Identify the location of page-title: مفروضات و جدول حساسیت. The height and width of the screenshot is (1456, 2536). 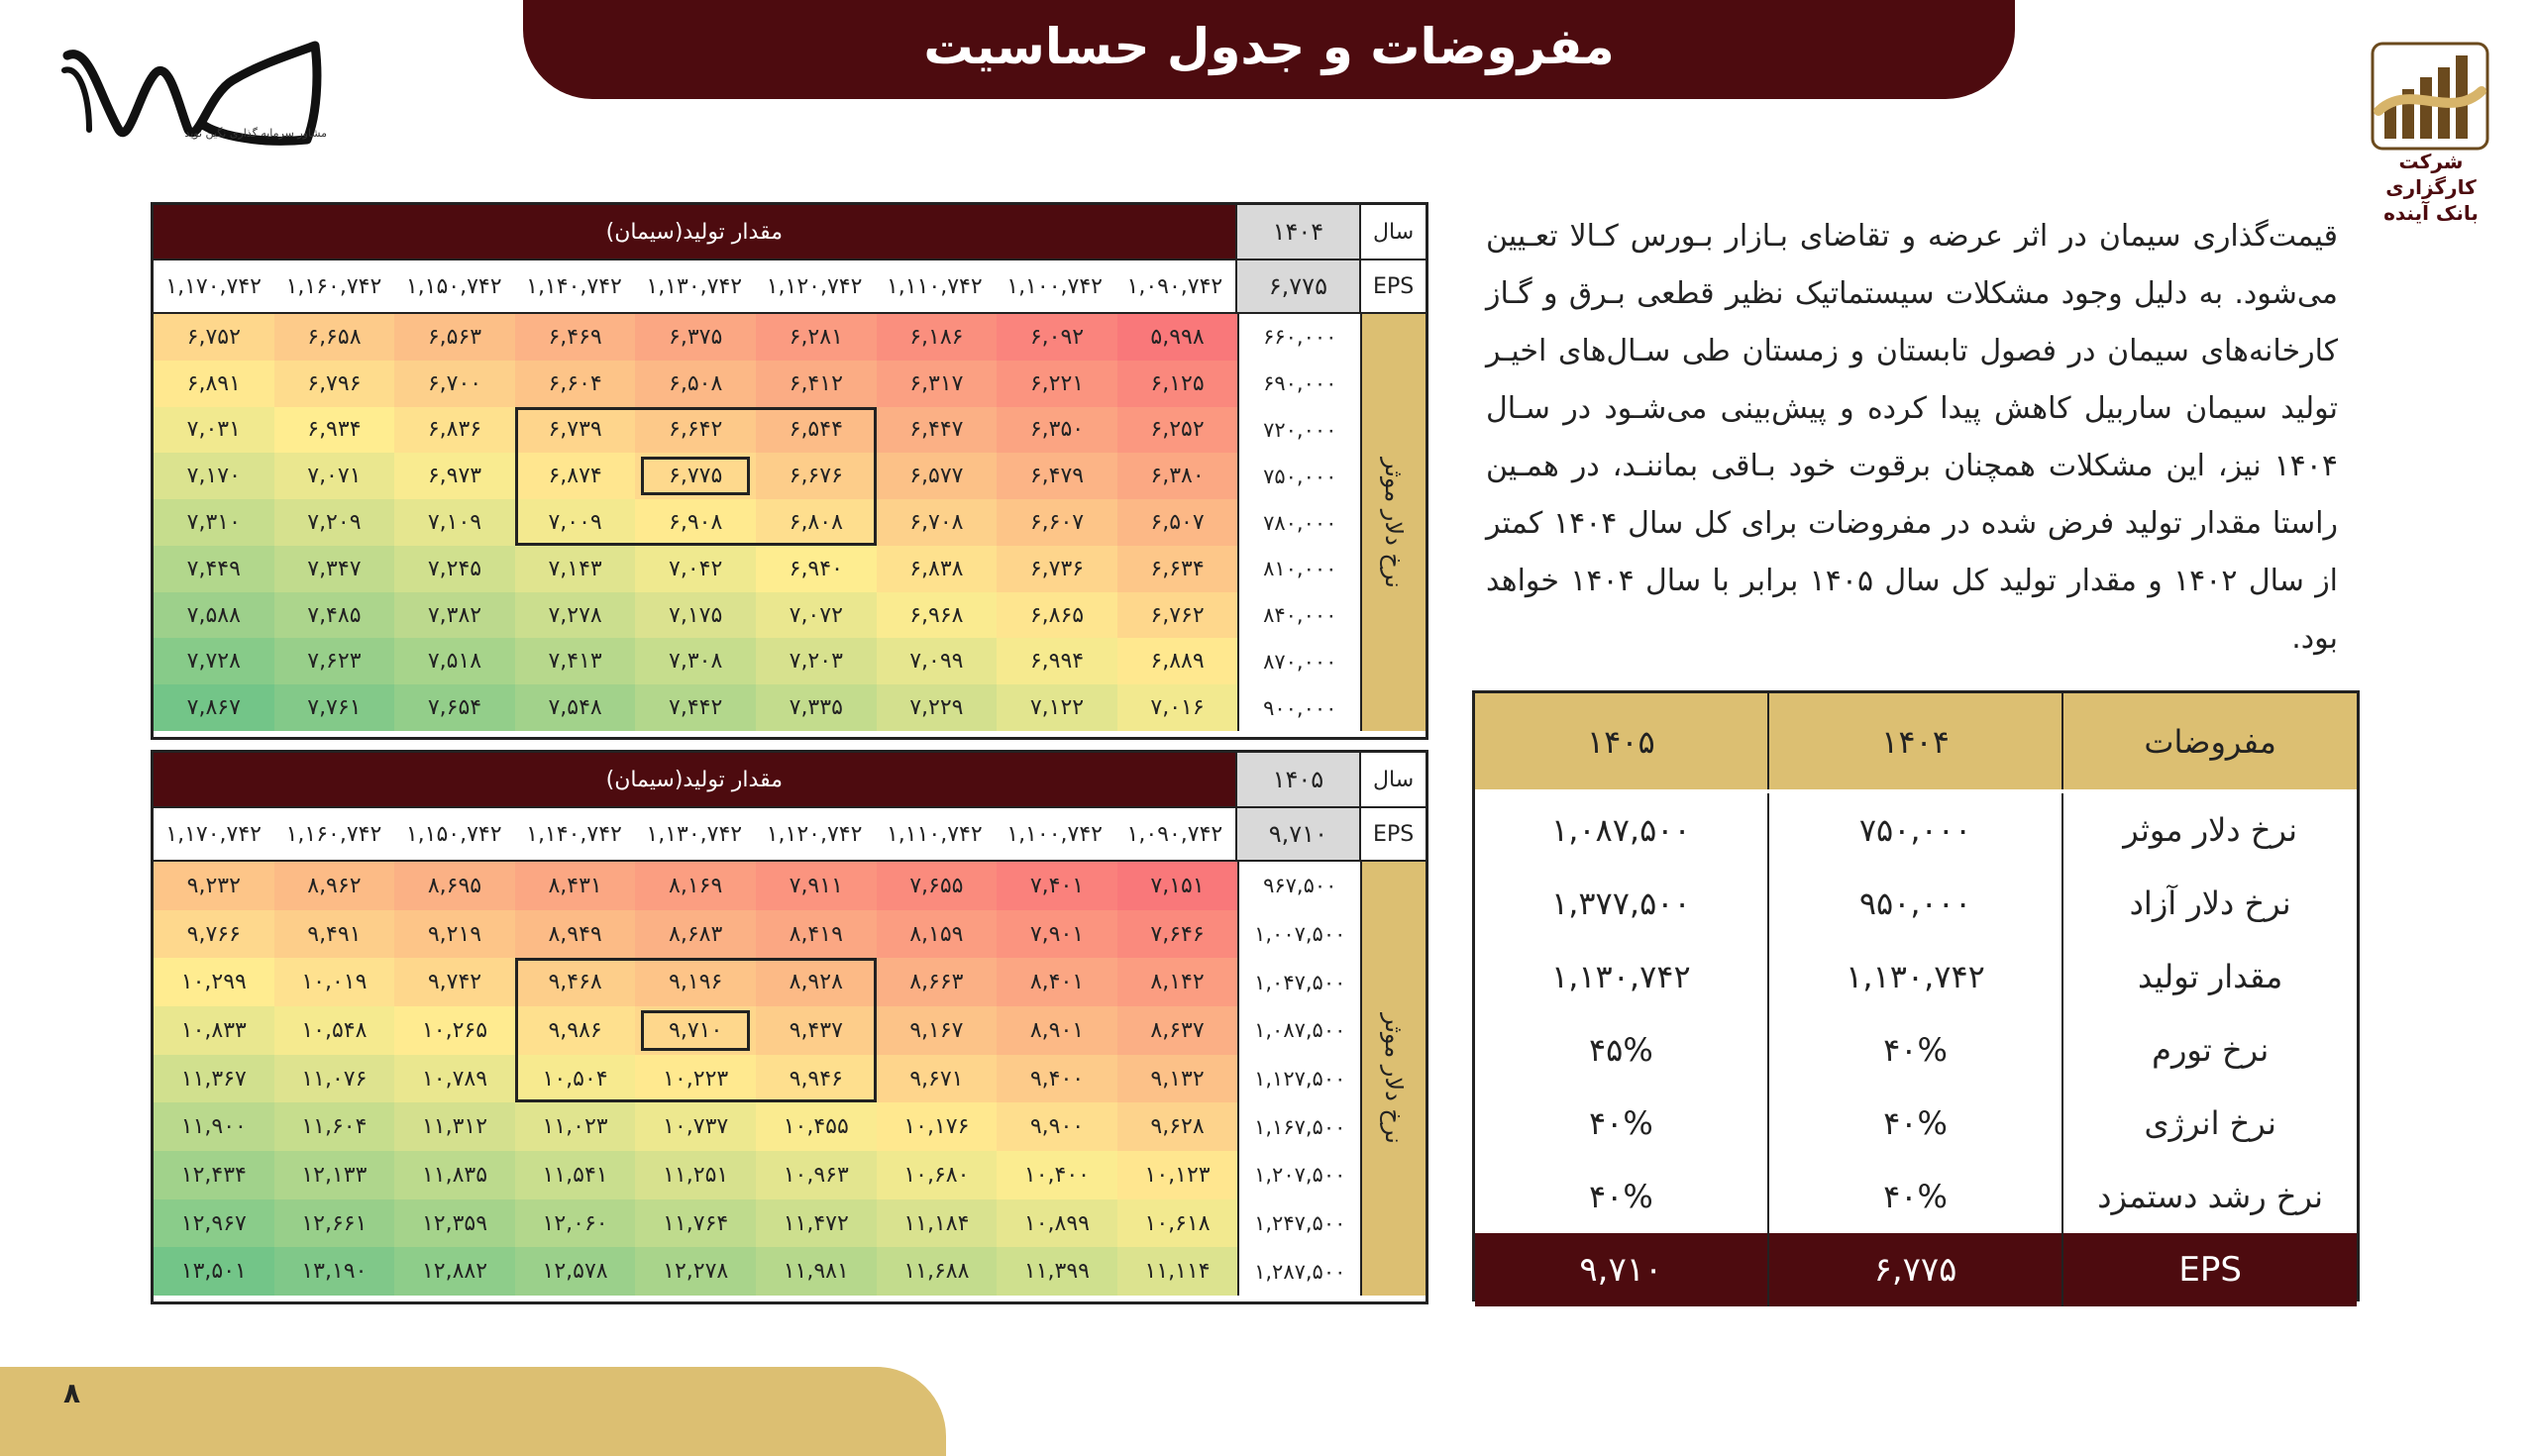
(1269, 46).